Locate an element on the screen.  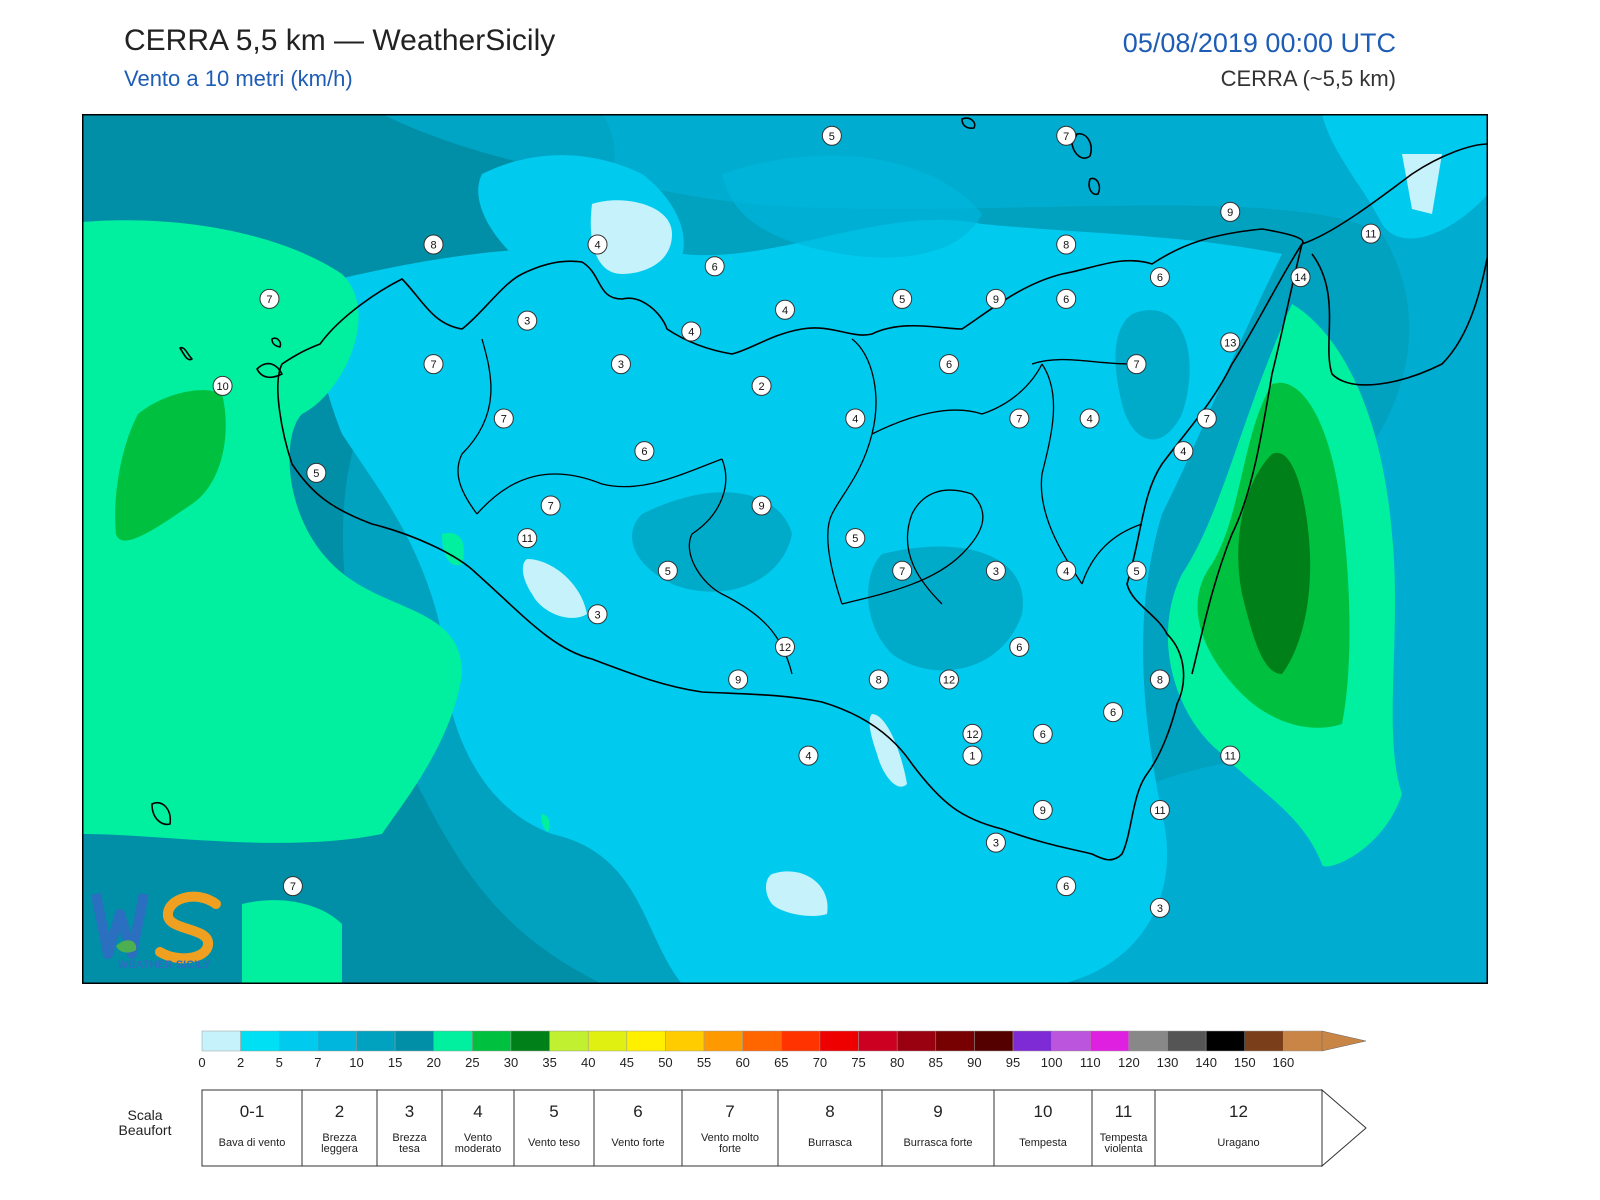
colorbar-tick-label: 80 is located at coordinates (897, 1062).